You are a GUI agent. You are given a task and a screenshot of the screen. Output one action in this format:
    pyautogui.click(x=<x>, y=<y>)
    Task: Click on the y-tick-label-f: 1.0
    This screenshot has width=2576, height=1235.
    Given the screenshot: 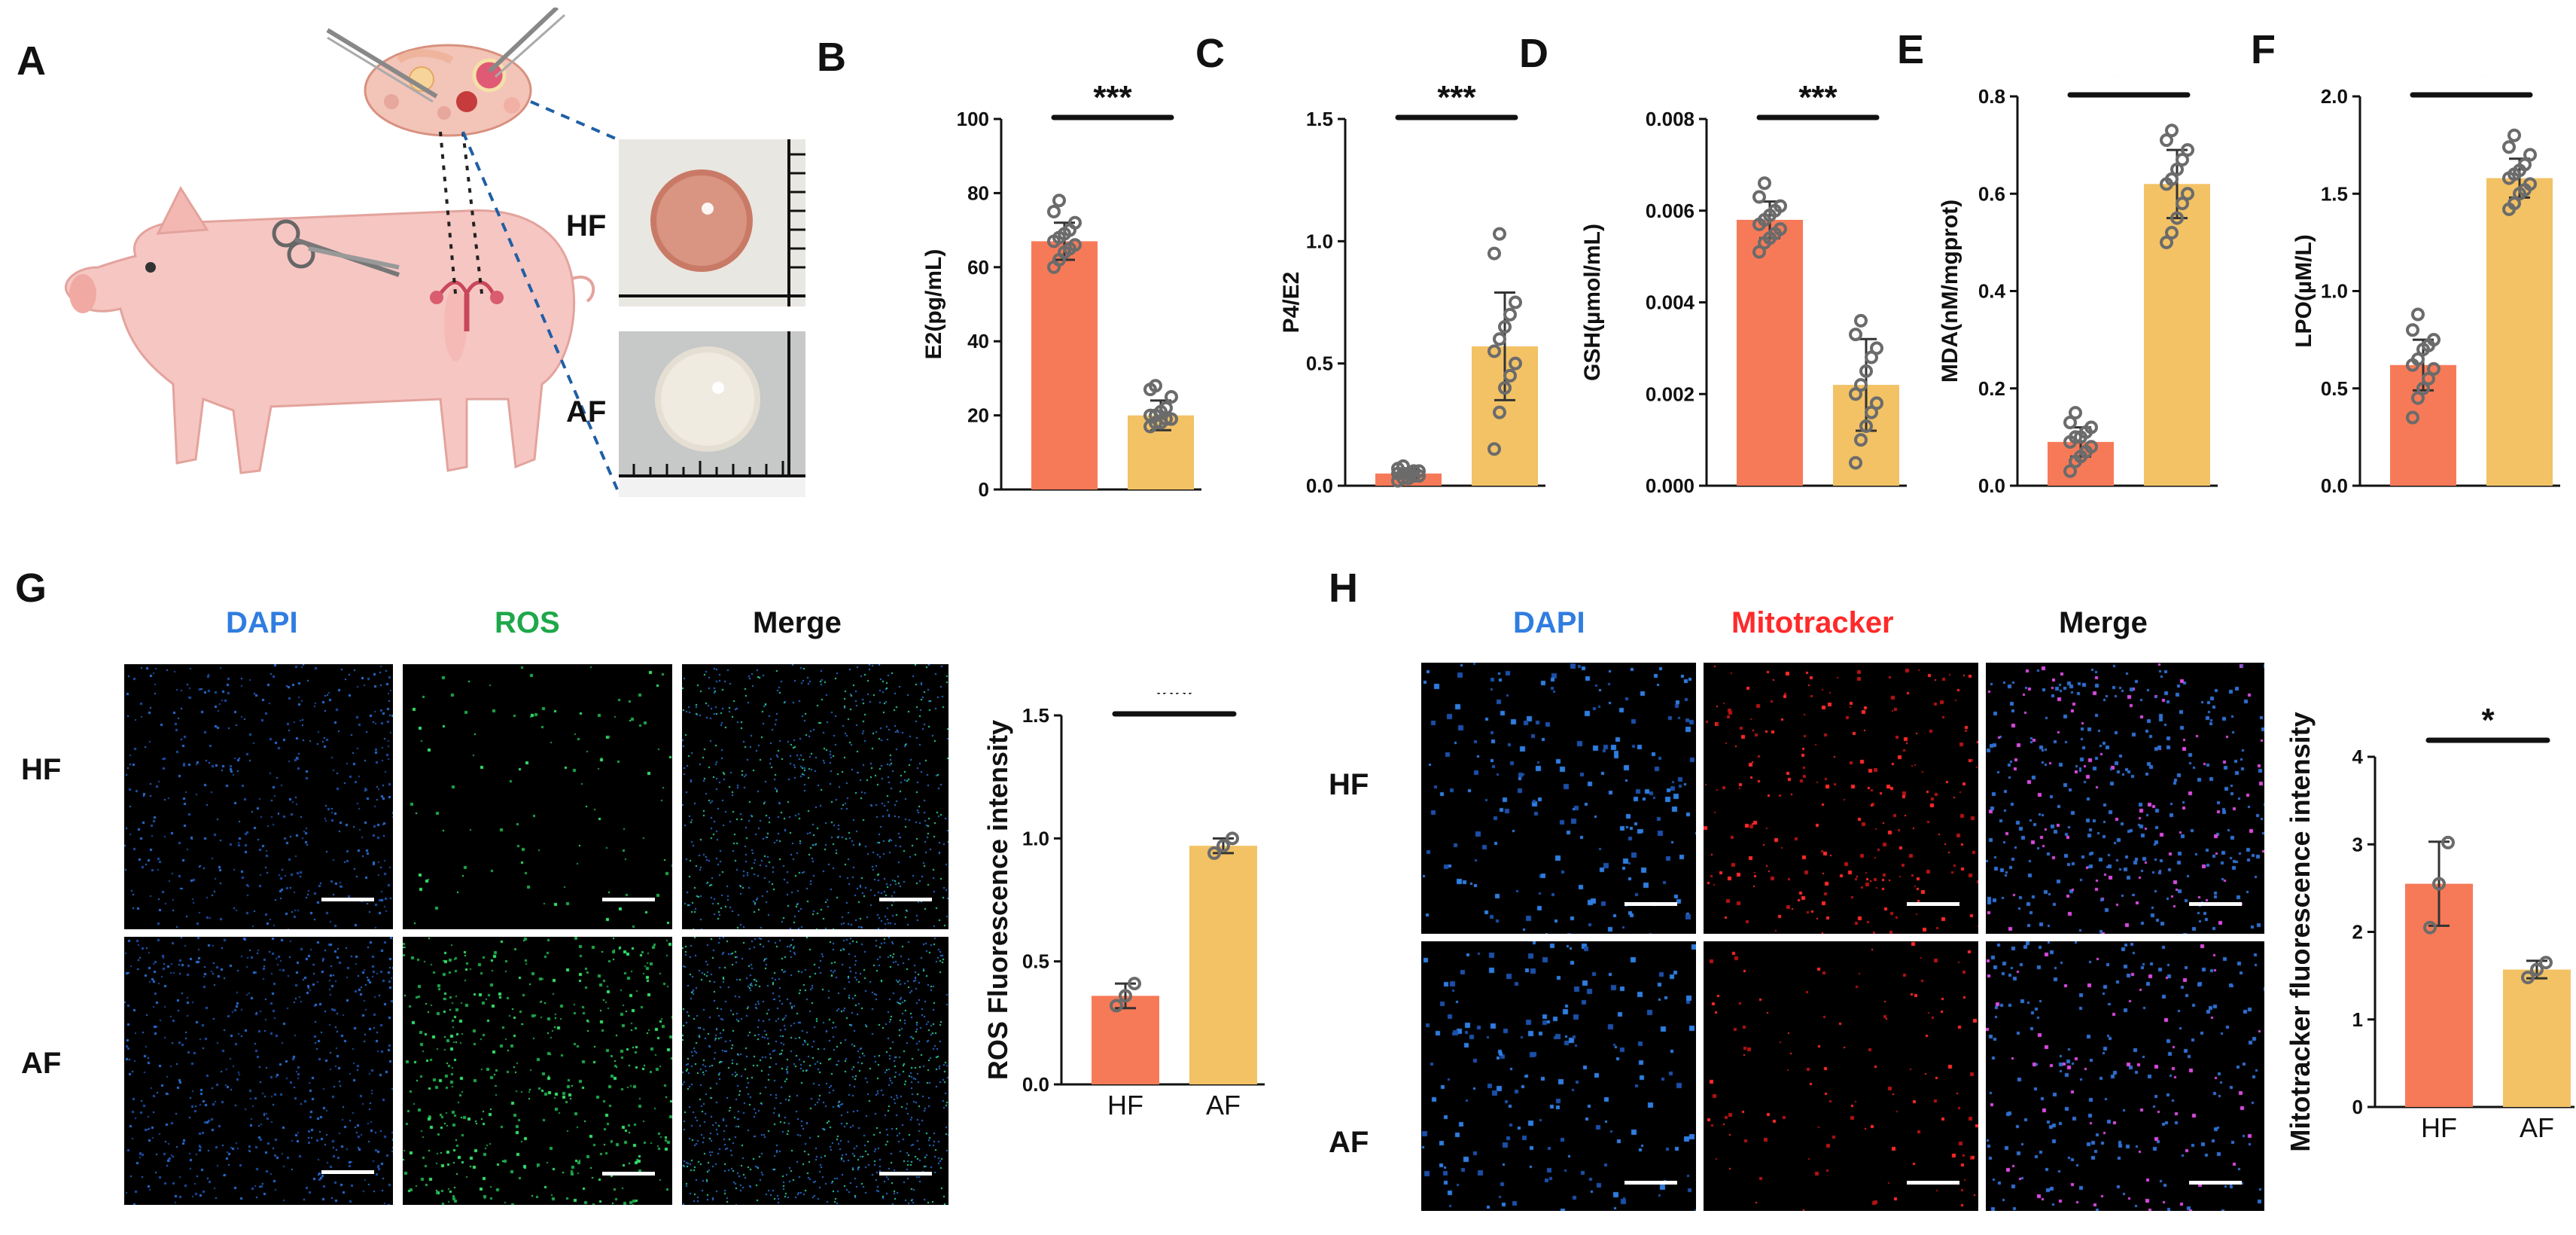 What is the action you would take?
    pyautogui.click(x=2334, y=291)
    